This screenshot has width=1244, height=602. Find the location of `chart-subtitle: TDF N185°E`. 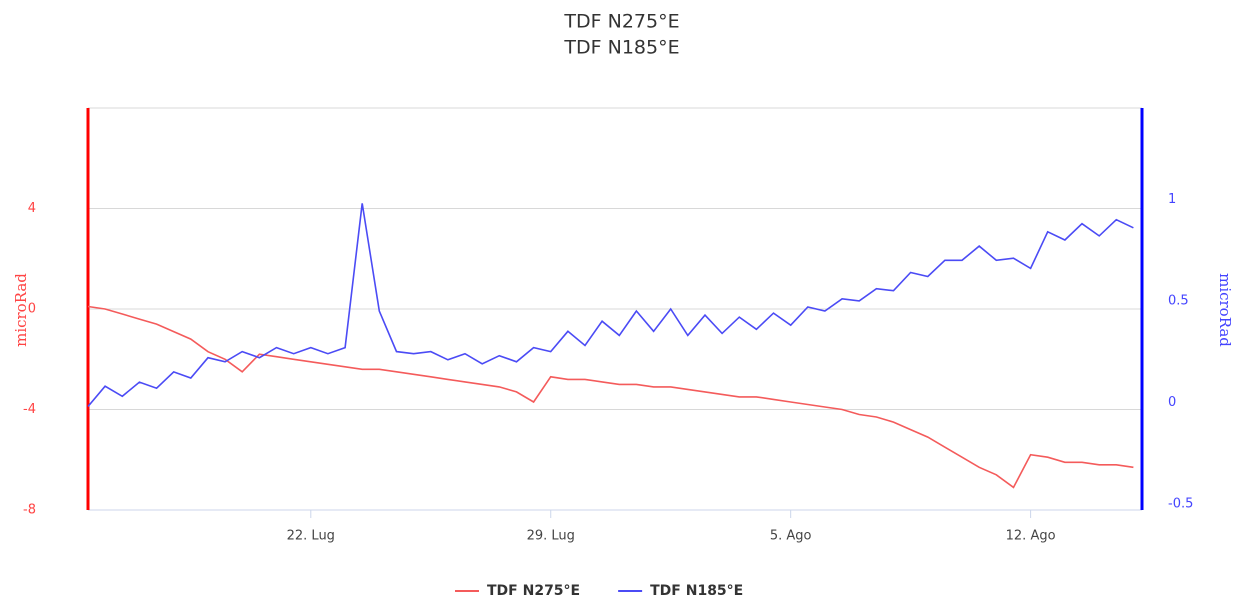

chart-subtitle: TDF N185°E is located at coordinates (621, 48).